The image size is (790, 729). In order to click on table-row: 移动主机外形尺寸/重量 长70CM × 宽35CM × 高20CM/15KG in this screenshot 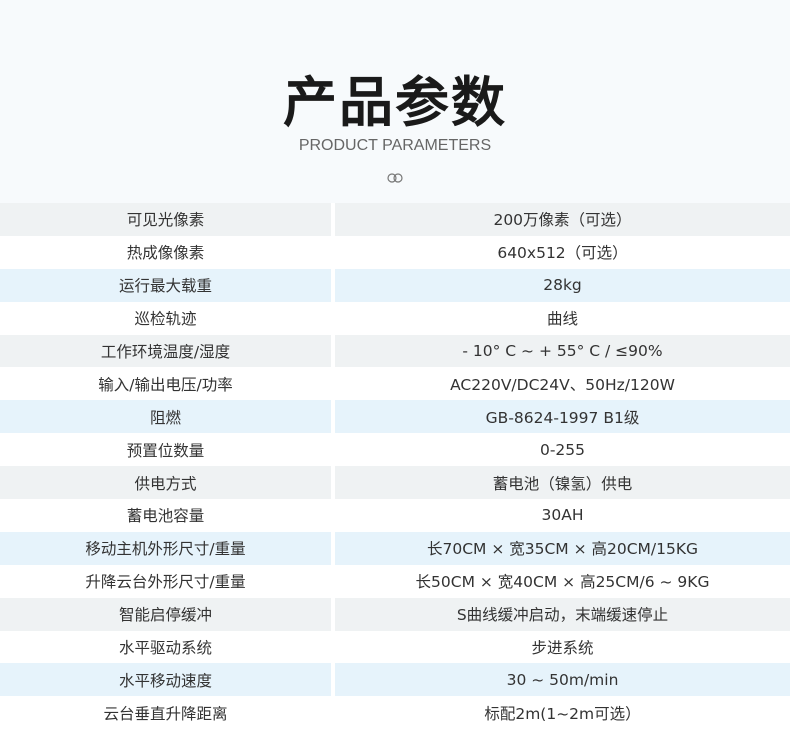, I will do `click(395, 548)`.